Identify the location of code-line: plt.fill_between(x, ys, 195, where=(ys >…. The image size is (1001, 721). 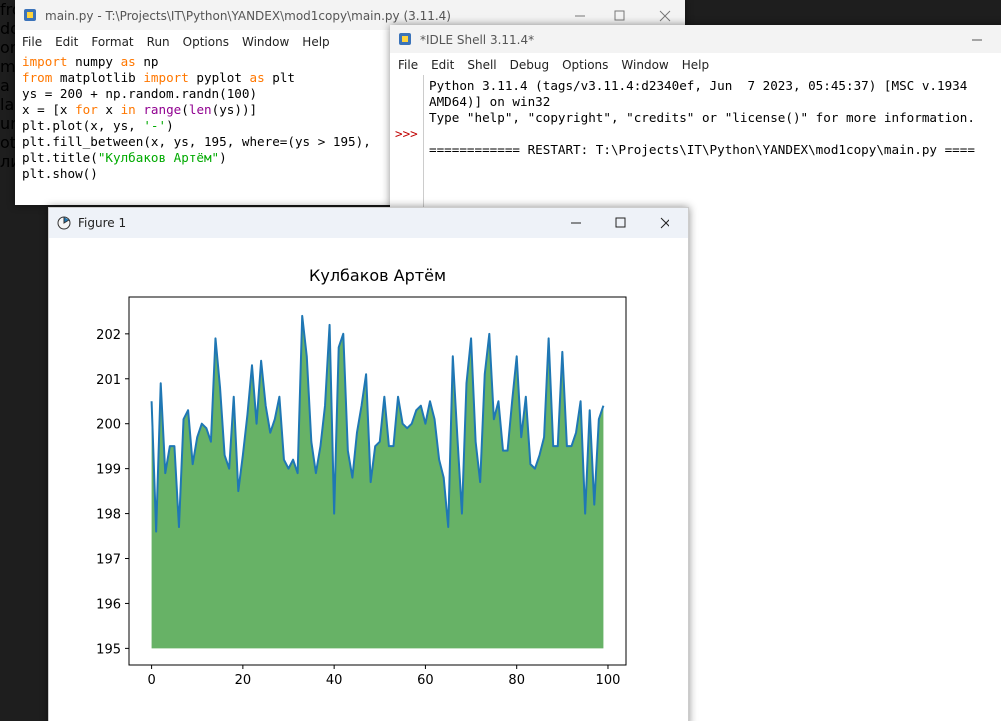
(196, 142).